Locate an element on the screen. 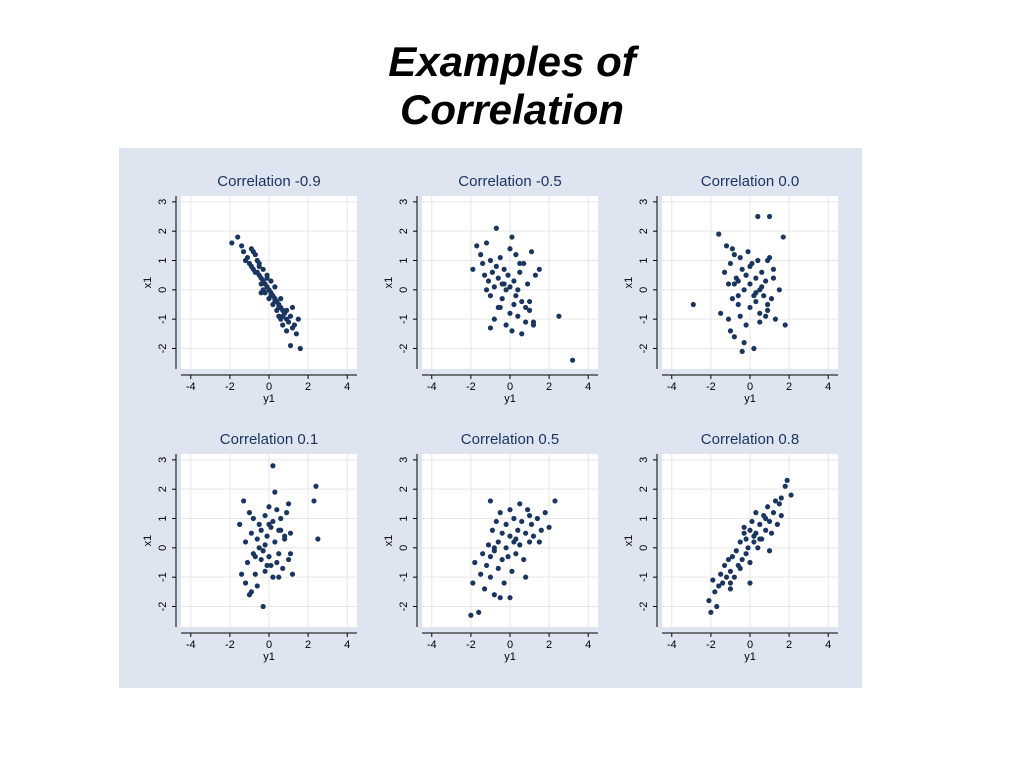 This screenshot has height=768, width=1024. chart-title: Correlation 0.0 is located at coordinates (750, 181).